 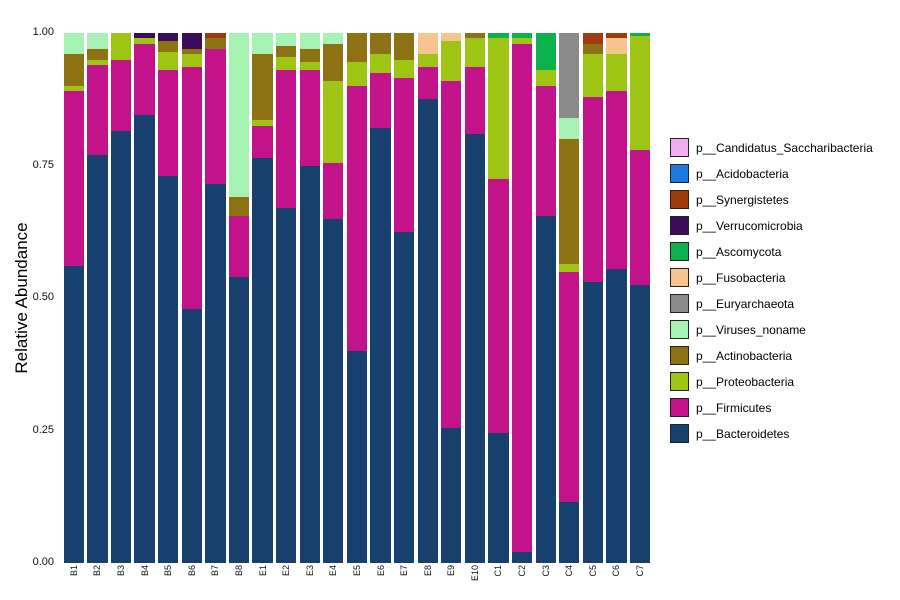 I want to click on x-tick: B5, so click(x=168, y=573).